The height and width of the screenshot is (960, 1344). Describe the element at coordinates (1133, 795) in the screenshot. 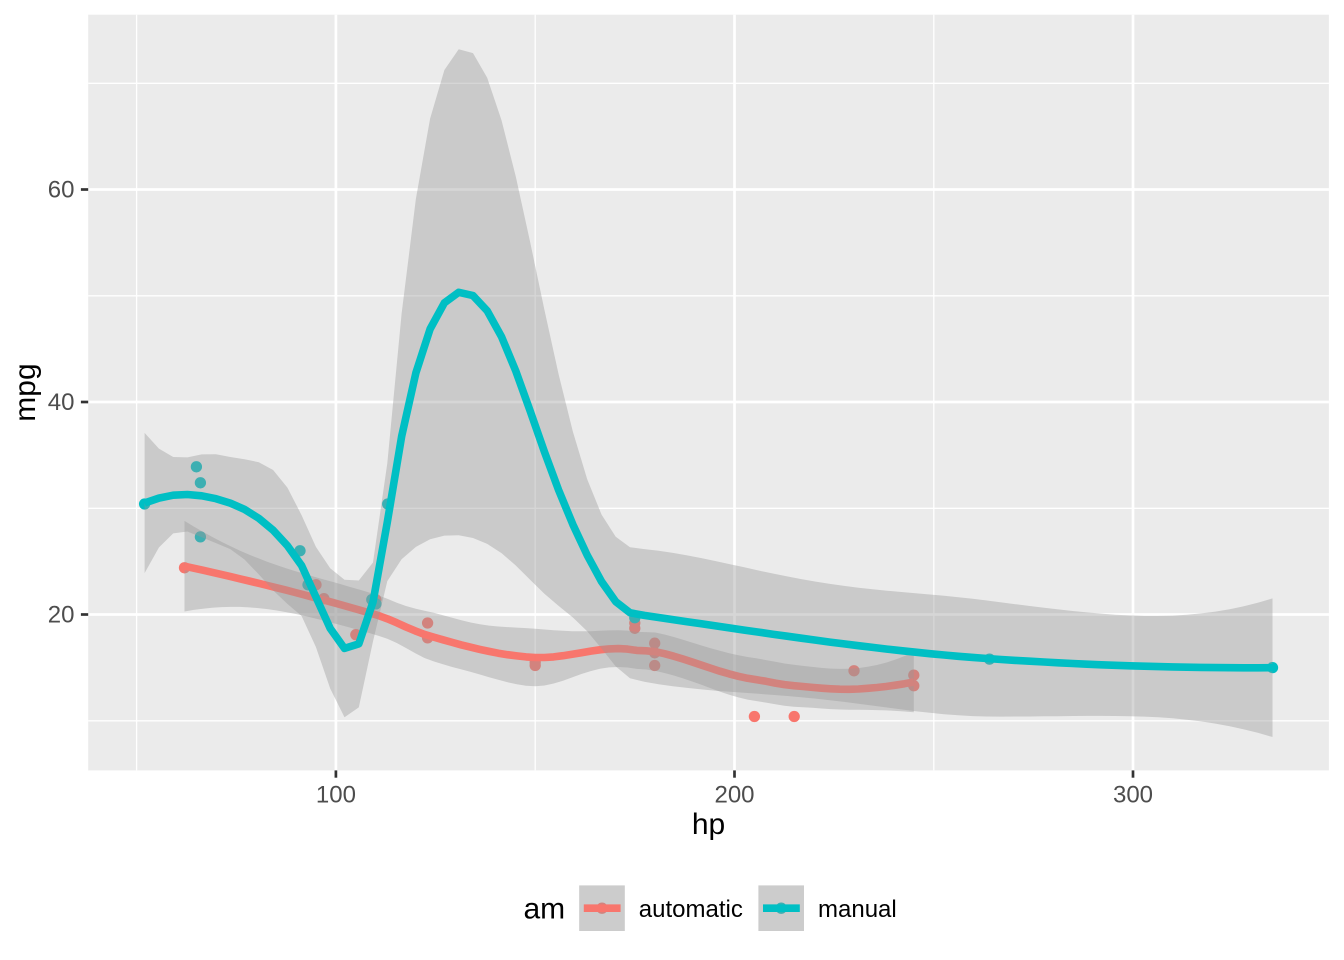

I see `svg-text: 300` at that location.